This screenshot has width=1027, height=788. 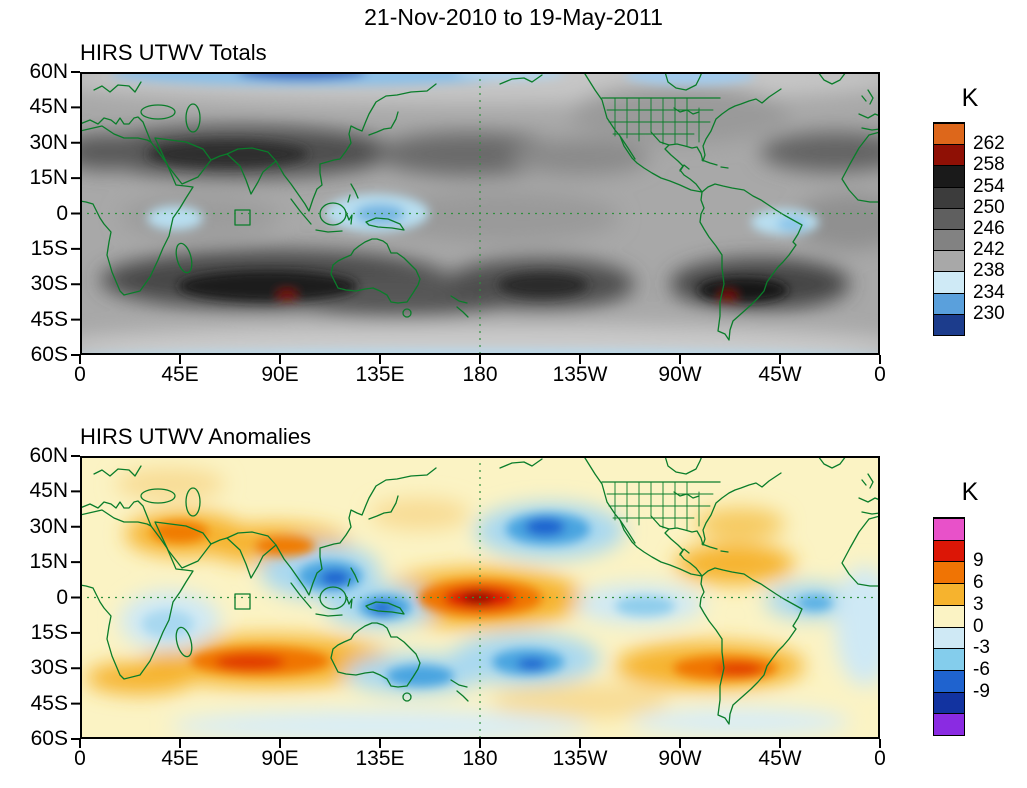 I want to click on colorbar-tick-label: 234, so click(x=989, y=292).